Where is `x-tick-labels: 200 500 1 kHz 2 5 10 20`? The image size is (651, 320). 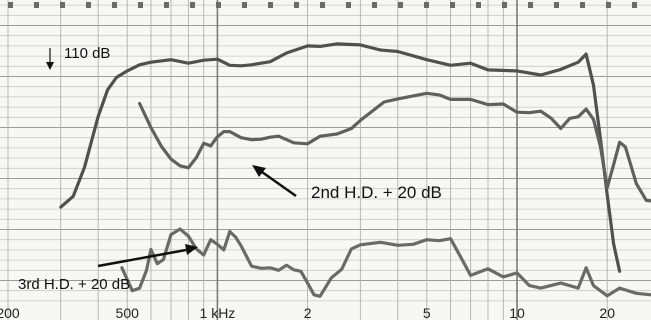 x-tick-labels: 200 500 1 kHz 2 5 10 20 is located at coordinates (307, 312).